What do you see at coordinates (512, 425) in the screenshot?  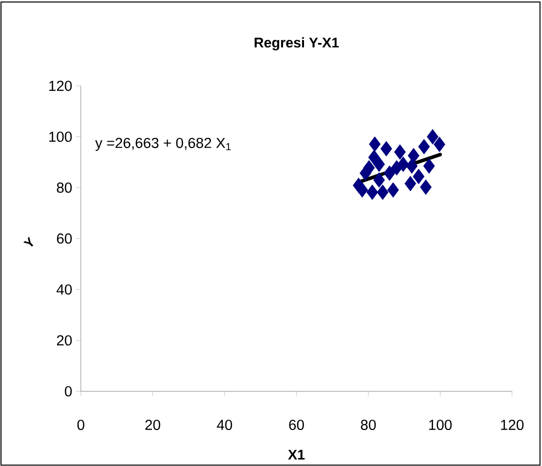 I see `x-tick-label: 120` at bounding box center [512, 425].